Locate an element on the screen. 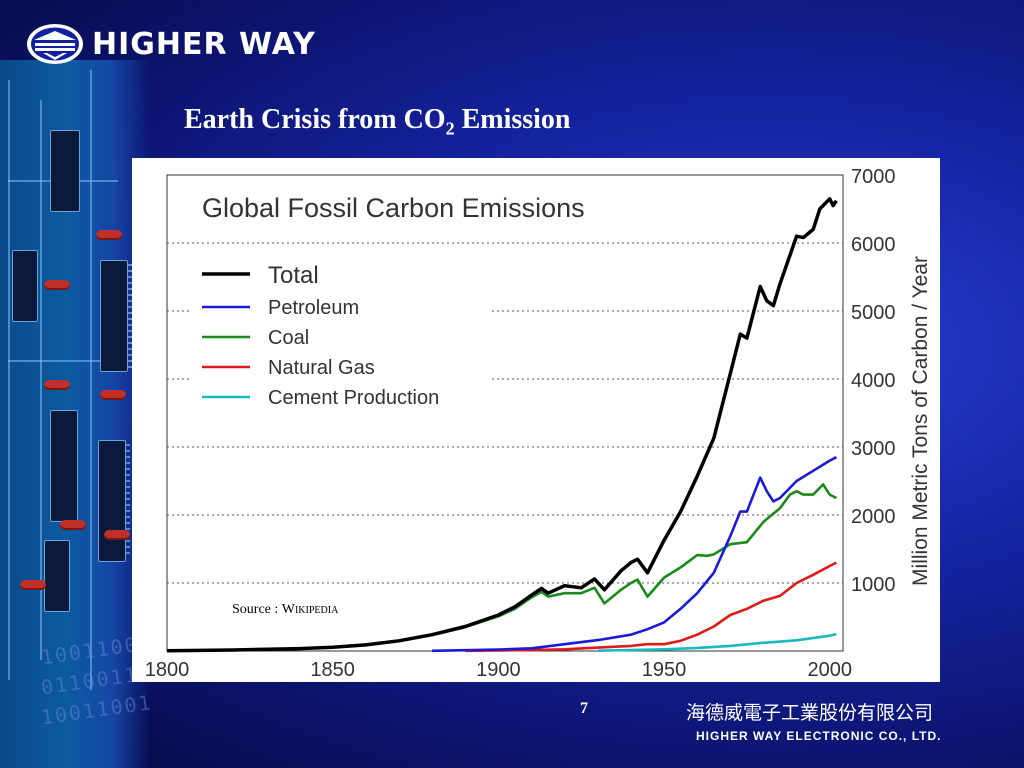 The width and height of the screenshot is (1024, 768). y-tick-label: 6000 is located at coordinates (873, 245).